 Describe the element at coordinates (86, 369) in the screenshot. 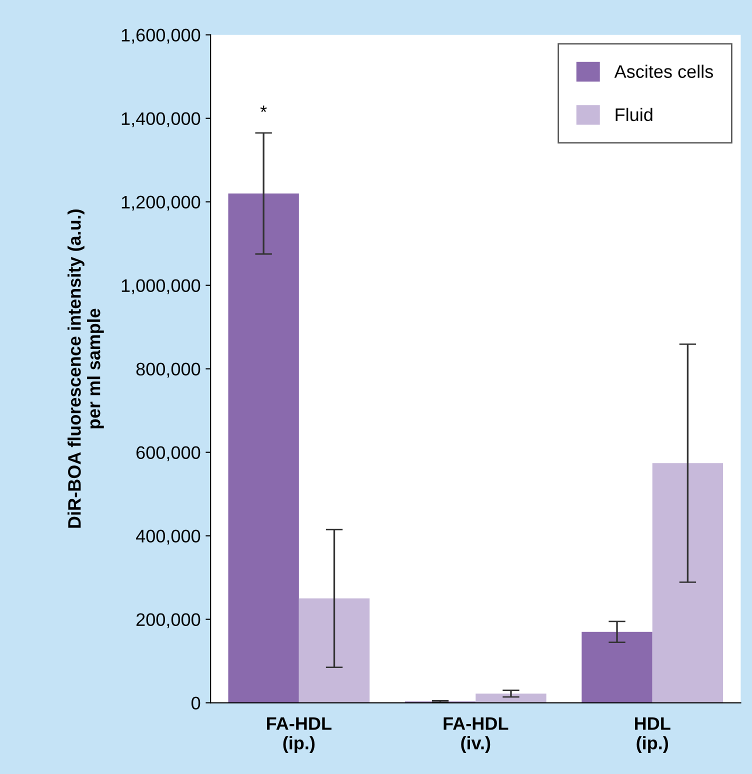

I see `y-axis-title: DiR-BOA fluorescence intensity (a.u.) per ml sample` at that location.